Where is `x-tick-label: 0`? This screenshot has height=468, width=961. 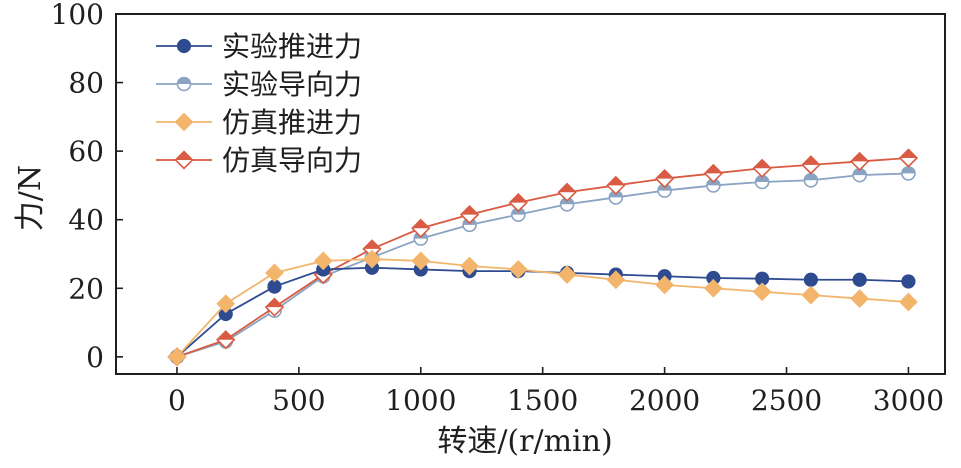 x-tick-label: 0 is located at coordinates (177, 400).